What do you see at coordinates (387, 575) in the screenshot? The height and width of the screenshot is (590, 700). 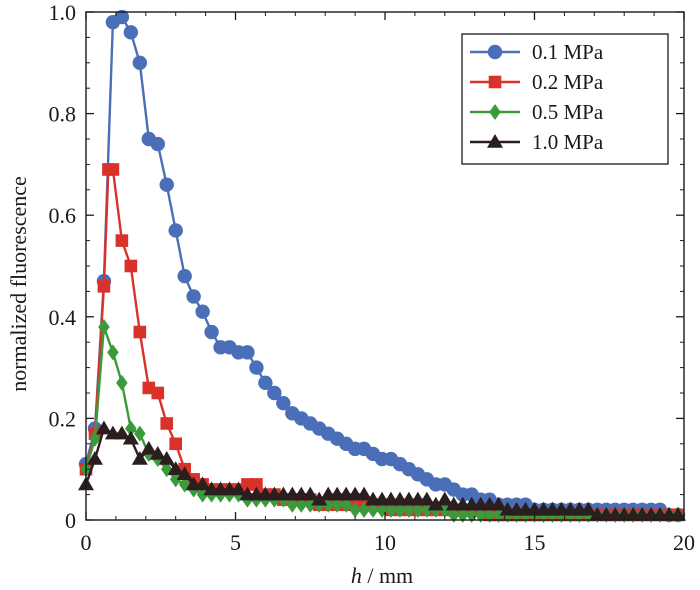 I see `x-axis-title-unit: / mm` at bounding box center [387, 575].